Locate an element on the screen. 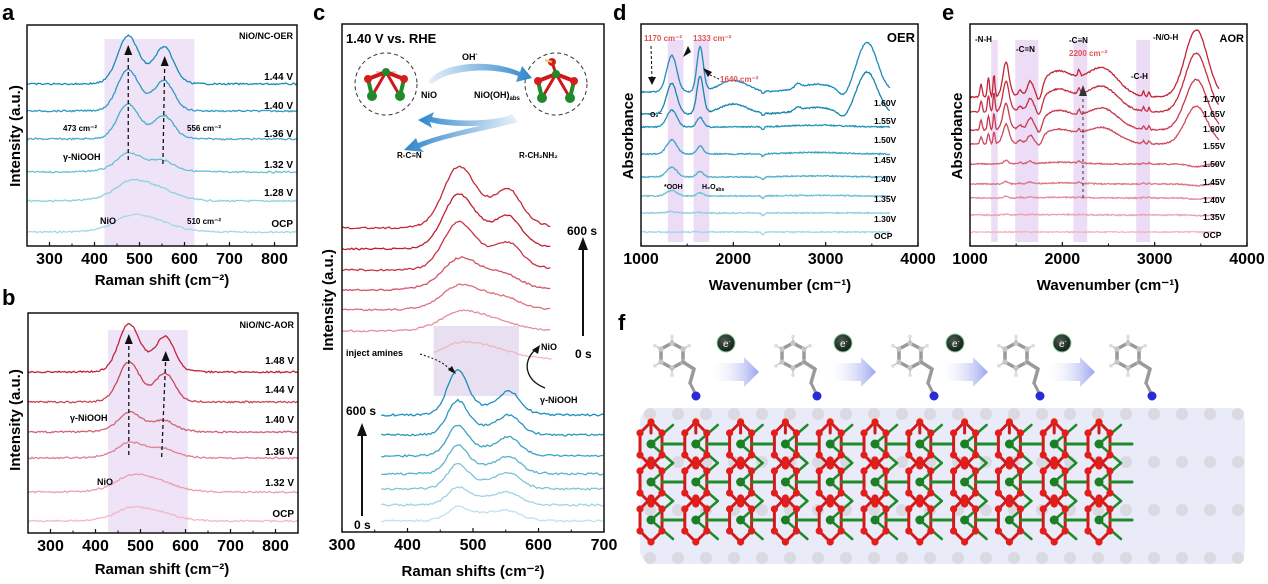 Image resolution: width=1268 pixels, height=584 pixels. x-tick-label: 1000 is located at coordinates (641, 259).